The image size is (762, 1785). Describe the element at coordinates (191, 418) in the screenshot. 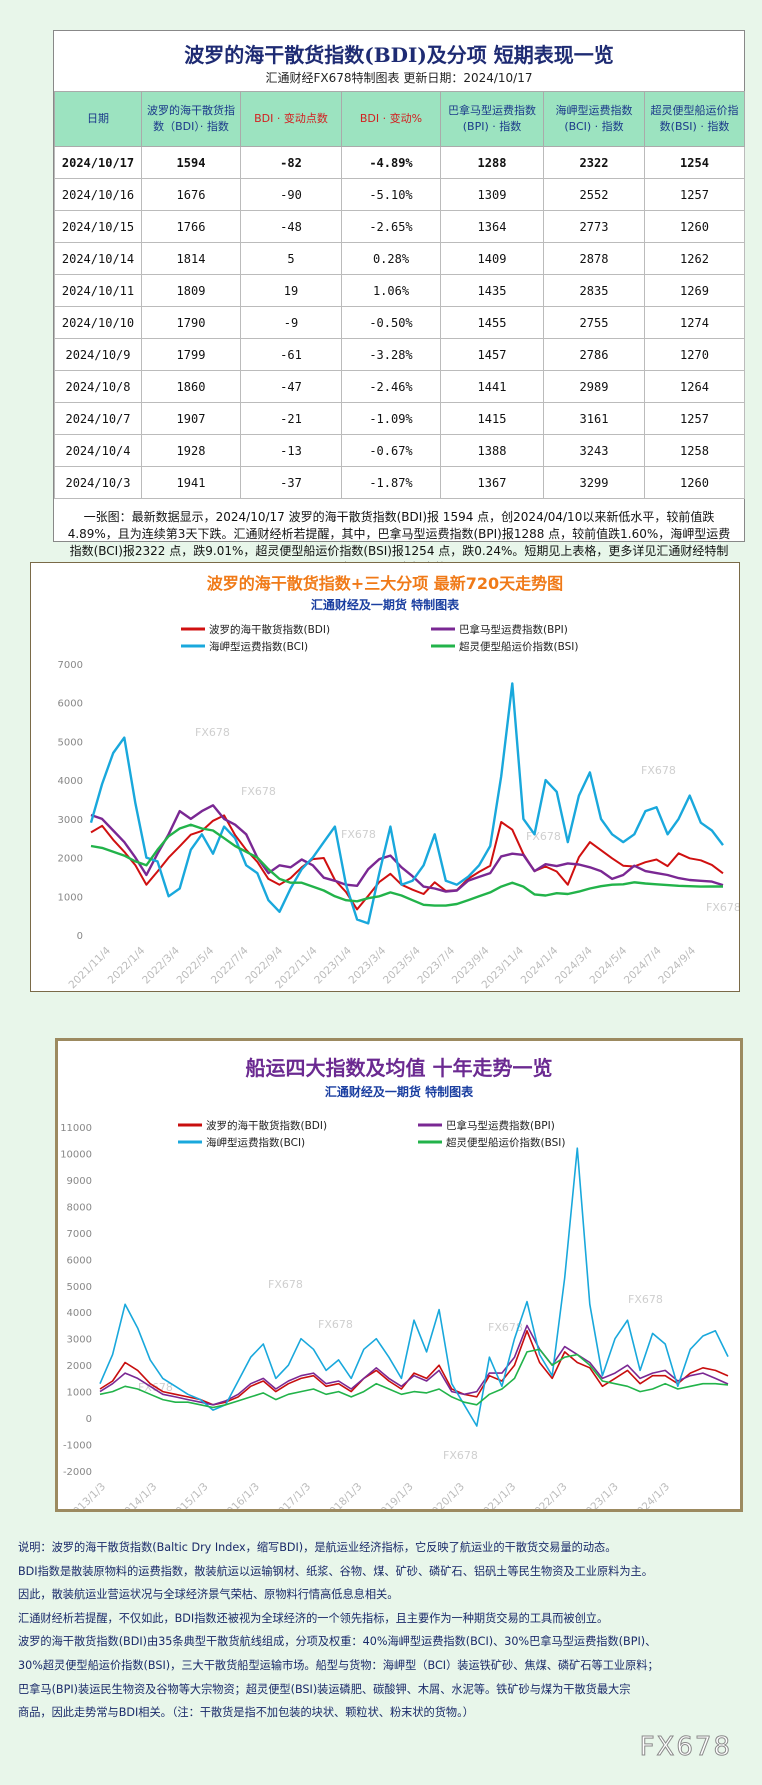

I see `table-cell: 1907` at that location.